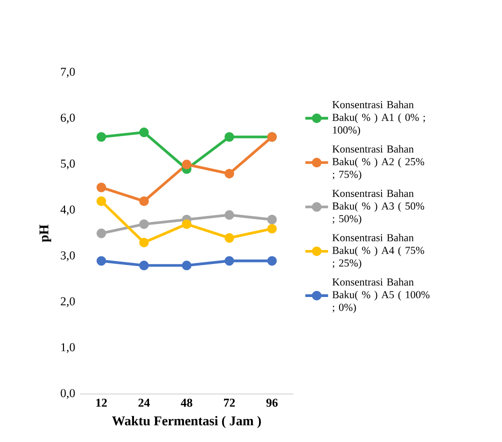 The height and width of the screenshot is (442, 502). Describe the element at coordinates (67, 394) in the screenshot. I see `y-tick-label: 0,0` at that location.